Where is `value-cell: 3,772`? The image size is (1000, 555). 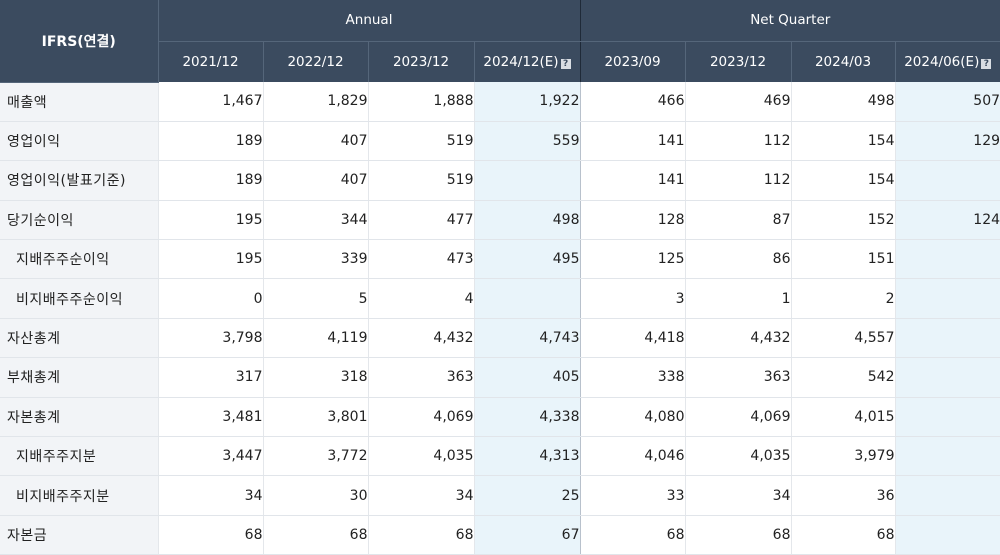 value-cell: 3,772 is located at coordinates (315, 456).